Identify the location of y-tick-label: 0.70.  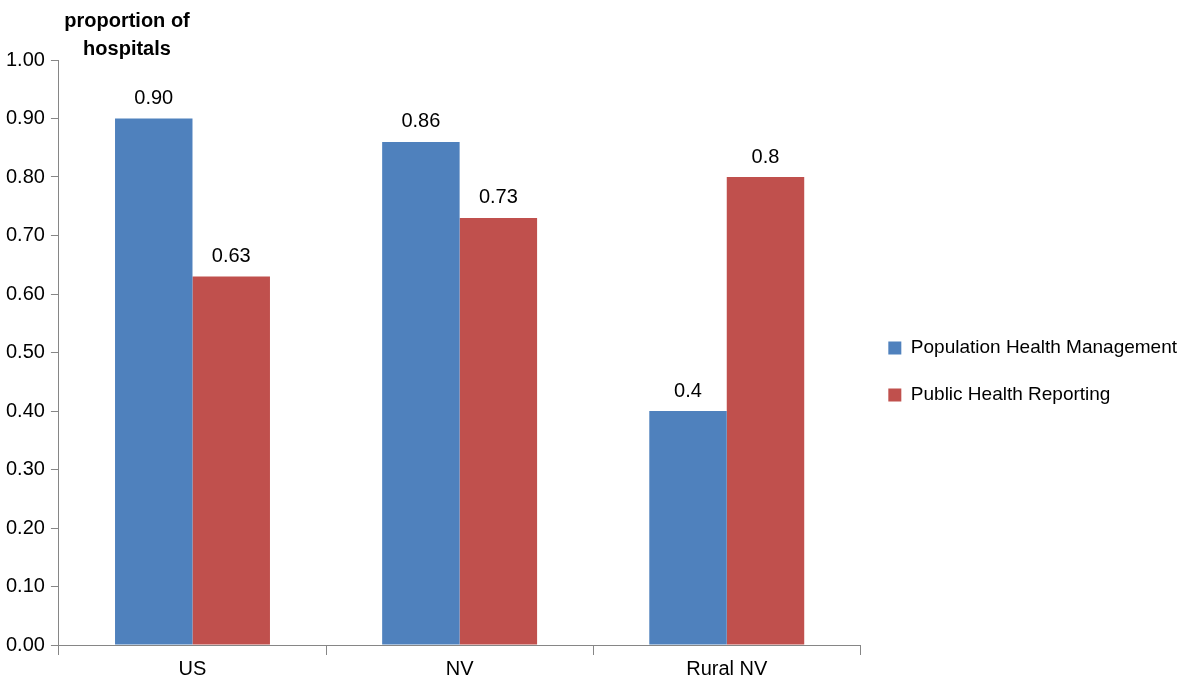
(25, 234).